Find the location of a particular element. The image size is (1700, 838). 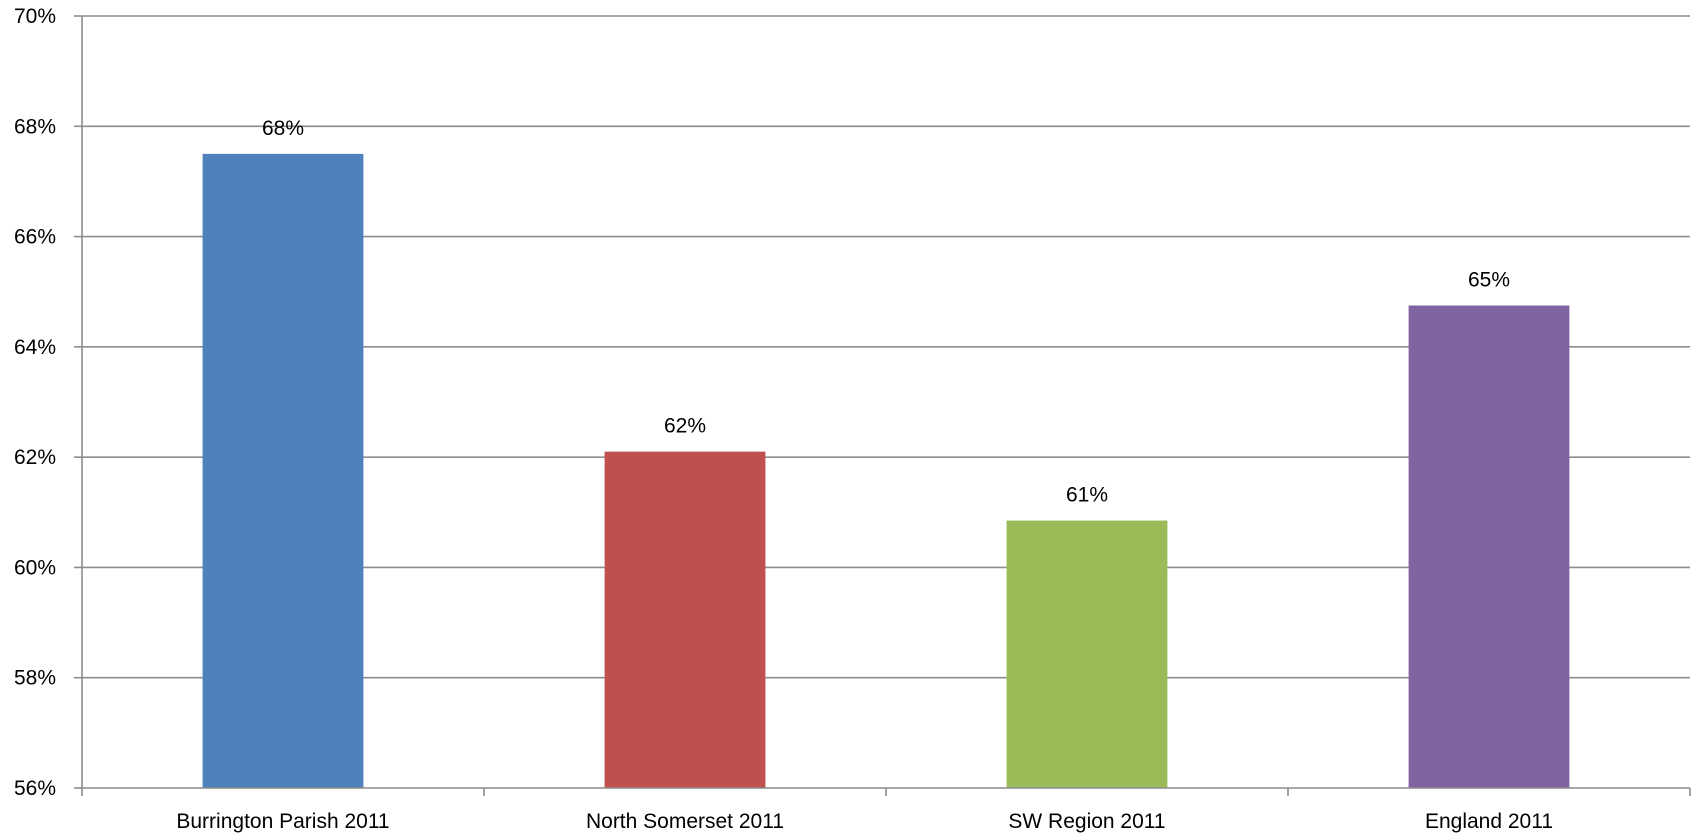

x-category-label: North Somerset 2011 is located at coordinates (685, 821).